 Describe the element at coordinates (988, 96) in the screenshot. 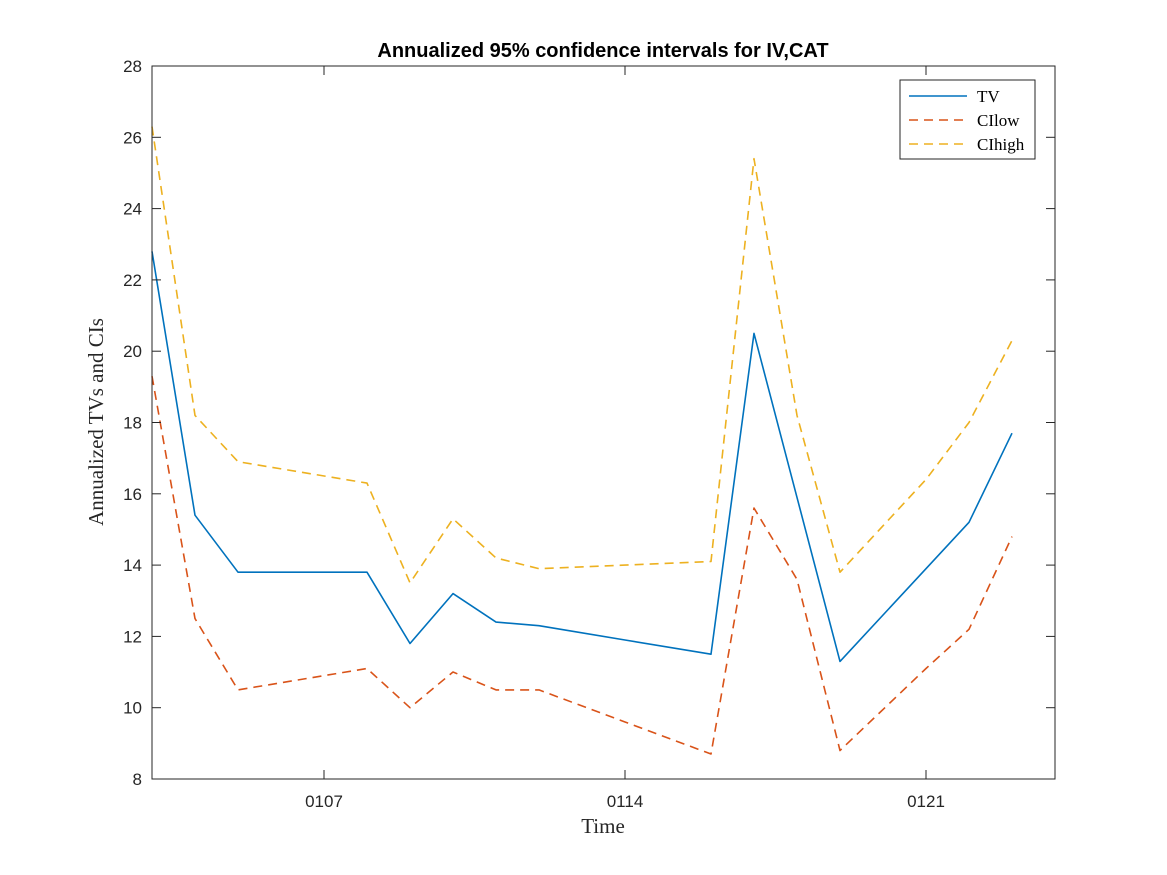

I see `legend-label-tv: TV` at that location.